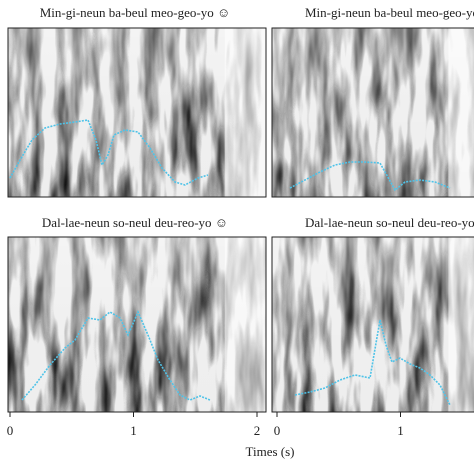 This screenshot has width=474, height=474. I want to click on x-tick-label: 2, so click(257, 430).